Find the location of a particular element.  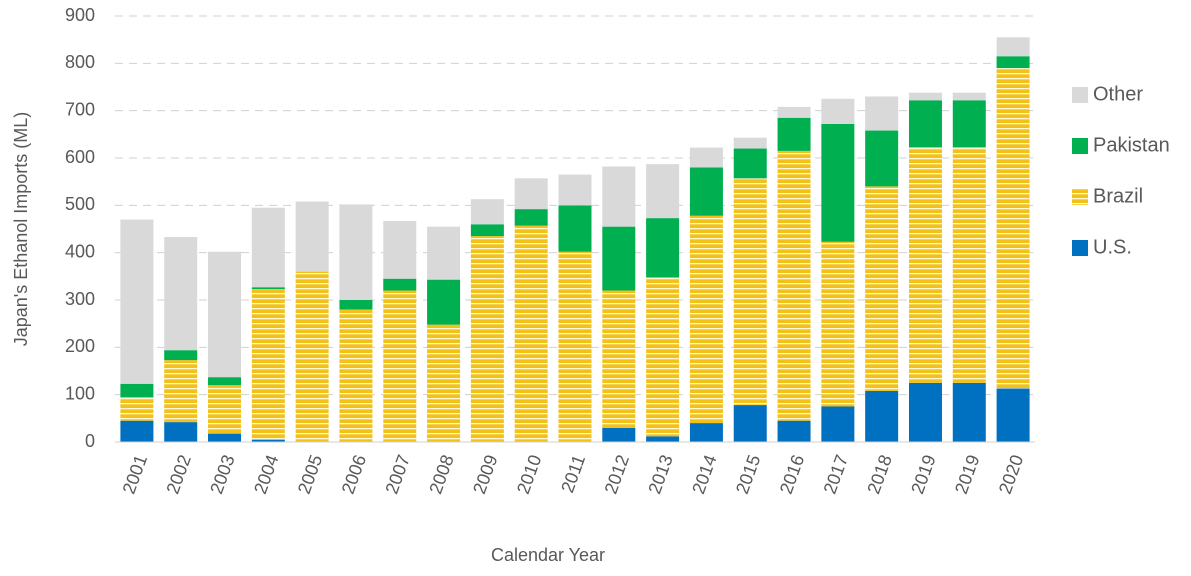

x-tick-label: 2017 is located at coordinates (836, 474).